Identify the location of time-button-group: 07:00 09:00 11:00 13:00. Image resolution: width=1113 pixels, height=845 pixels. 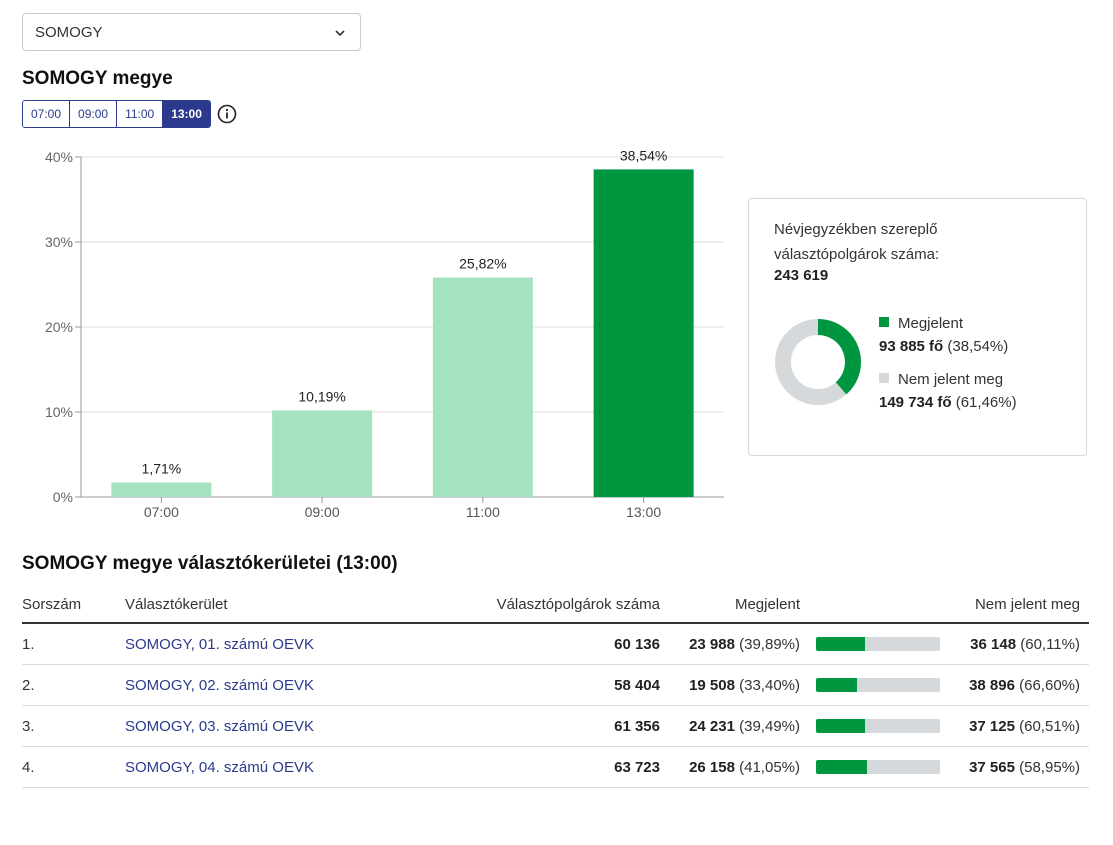
(116, 114).